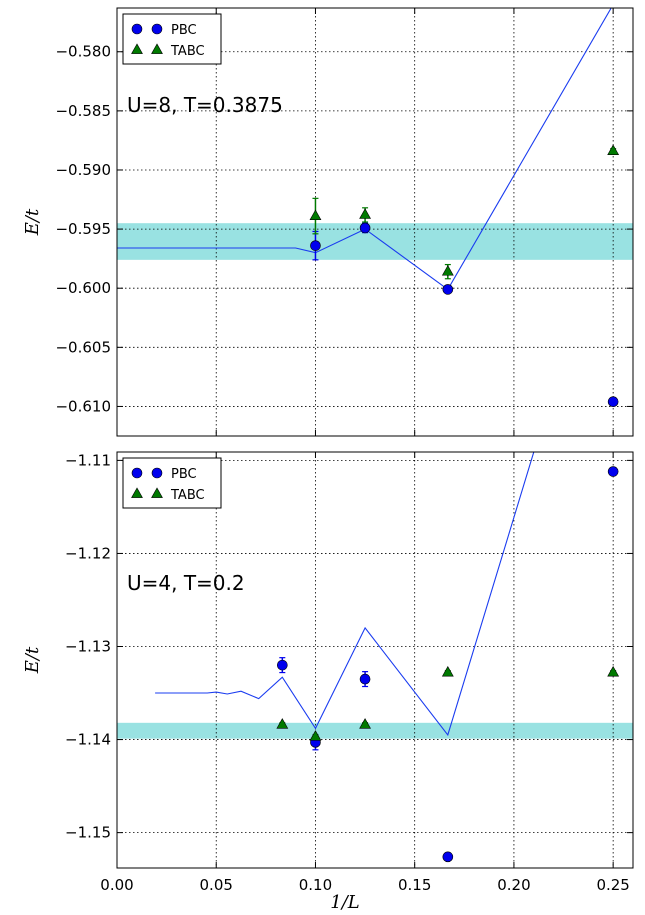  Describe the element at coordinates (186, 583) in the screenshot. I see `panel-annotation: U=4, T=0.2` at that location.